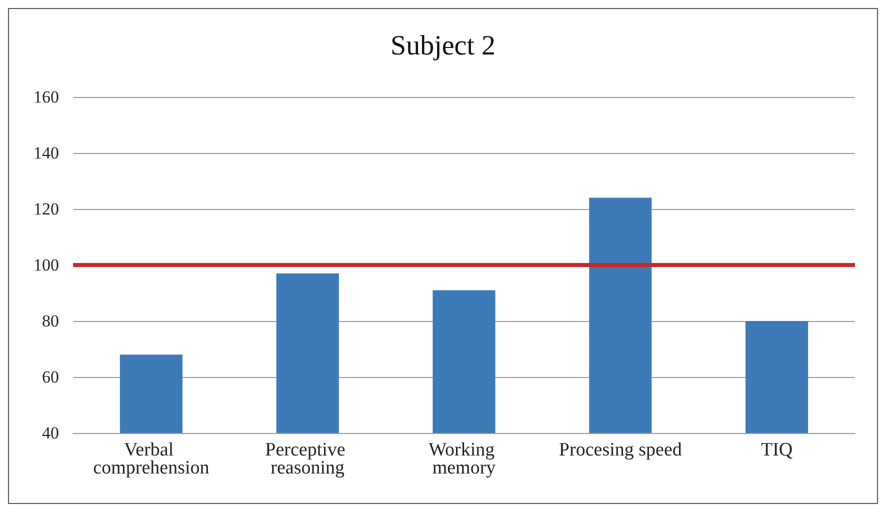  What do you see at coordinates (443, 46) in the screenshot?
I see `chart-title: Subject 2` at bounding box center [443, 46].